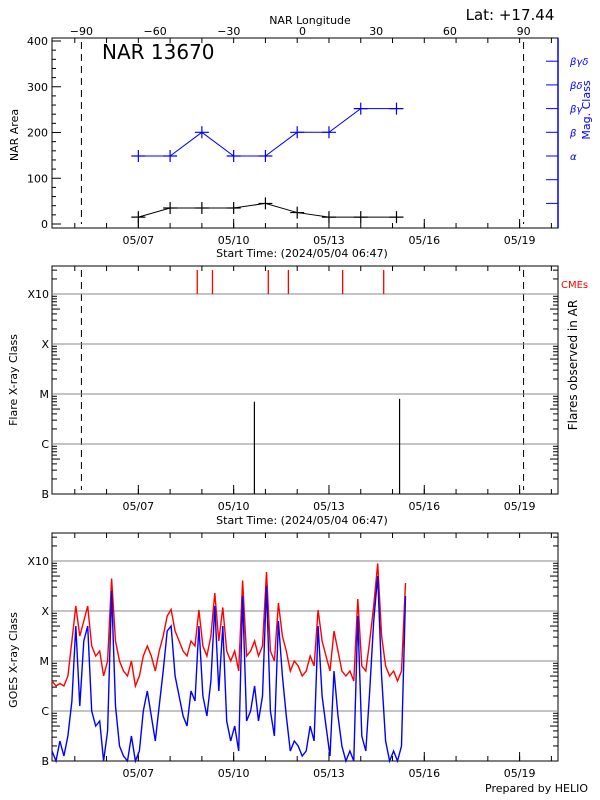 This screenshot has height=800, width=600. What do you see at coordinates (37, 133) in the screenshot?
I see `y-tick-label: 200` at bounding box center [37, 133].